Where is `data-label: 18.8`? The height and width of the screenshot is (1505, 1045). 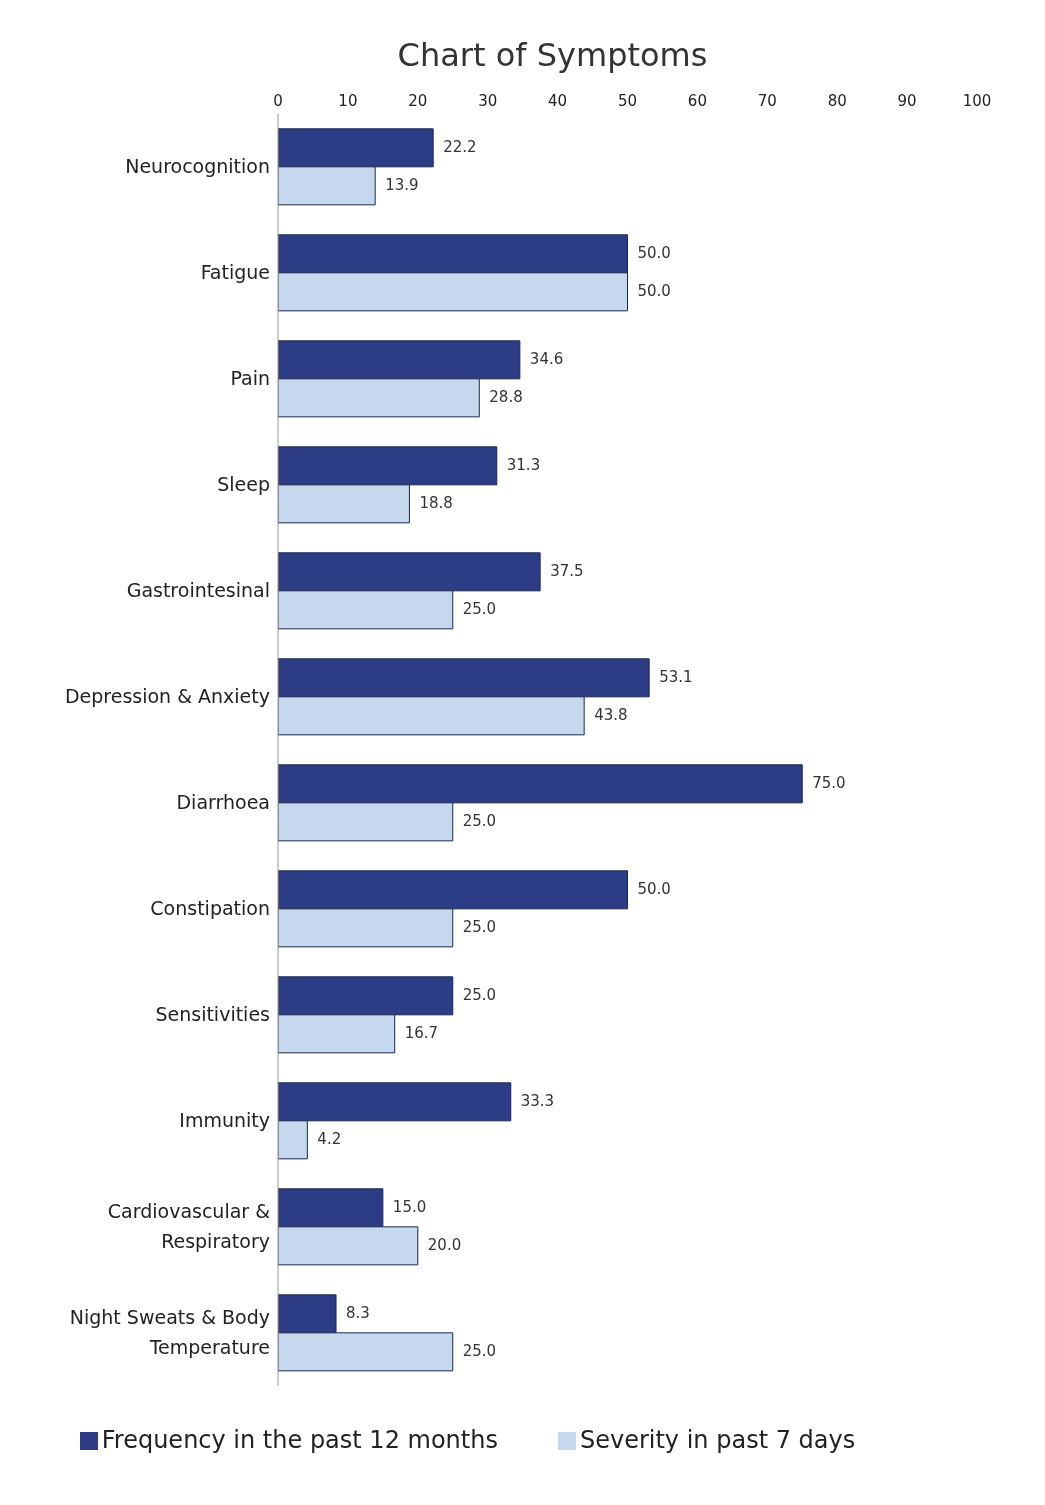
data-label: 18.8 is located at coordinates (436, 503).